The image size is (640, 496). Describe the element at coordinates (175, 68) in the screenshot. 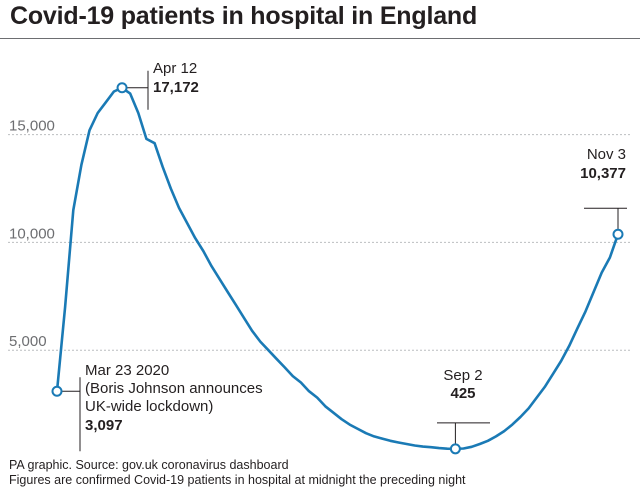

I see `annotation-peak-date: Apr 12` at that location.